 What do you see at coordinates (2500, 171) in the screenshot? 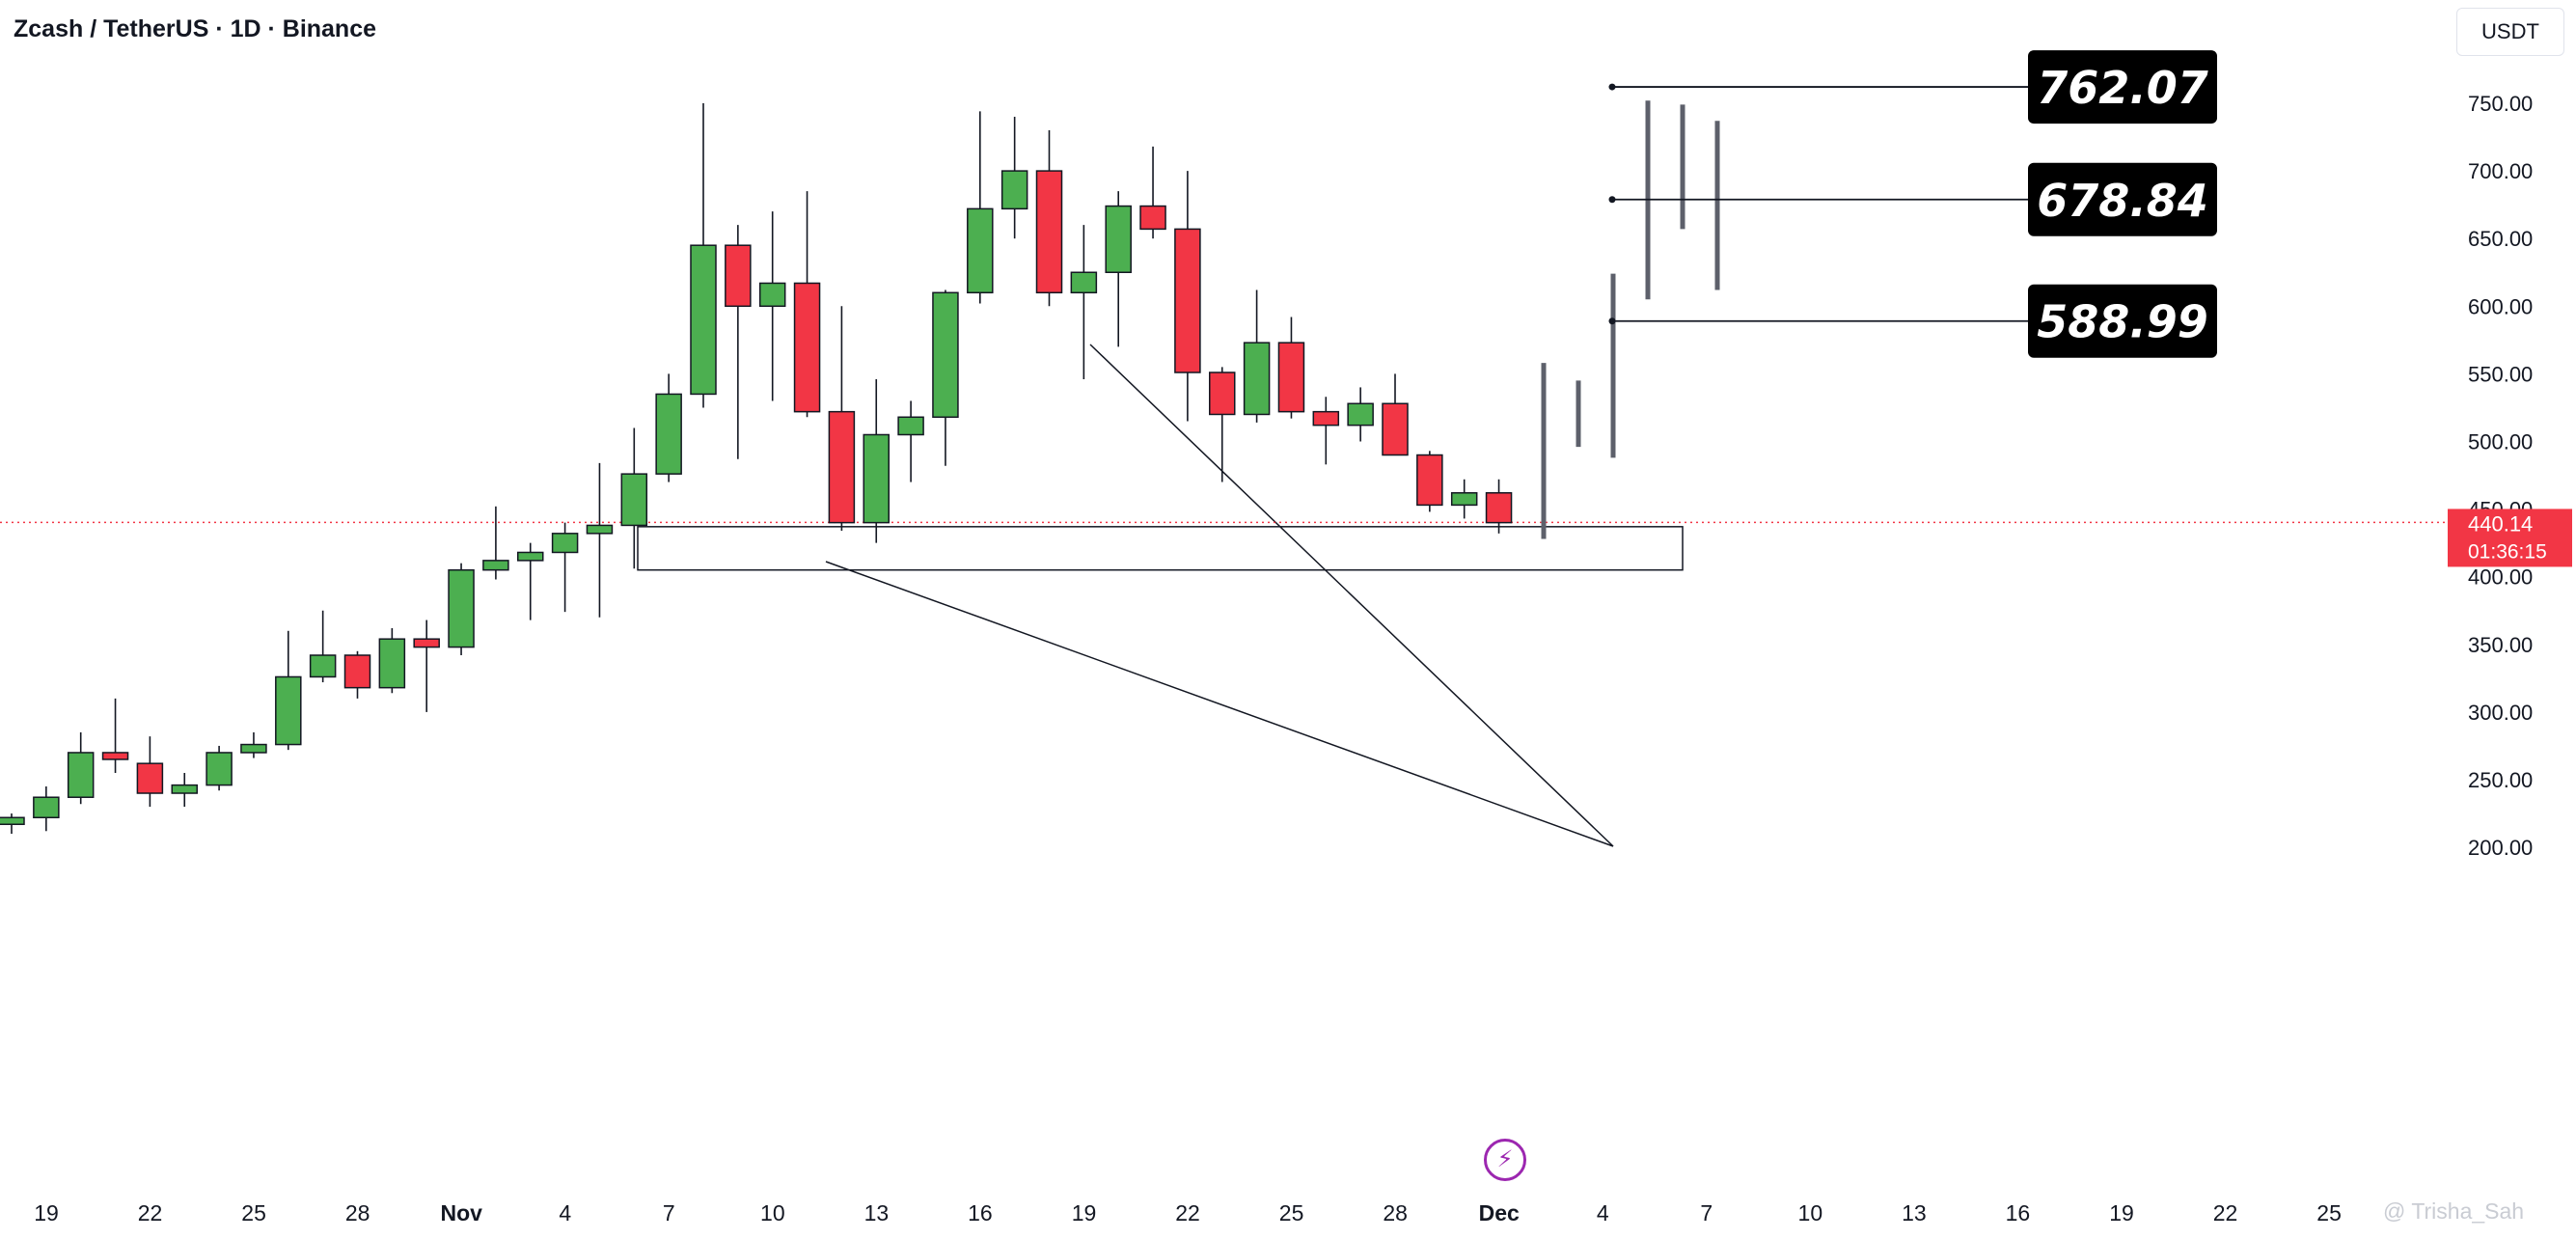
I see `y-tick-label: 700.00` at bounding box center [2500, 171].